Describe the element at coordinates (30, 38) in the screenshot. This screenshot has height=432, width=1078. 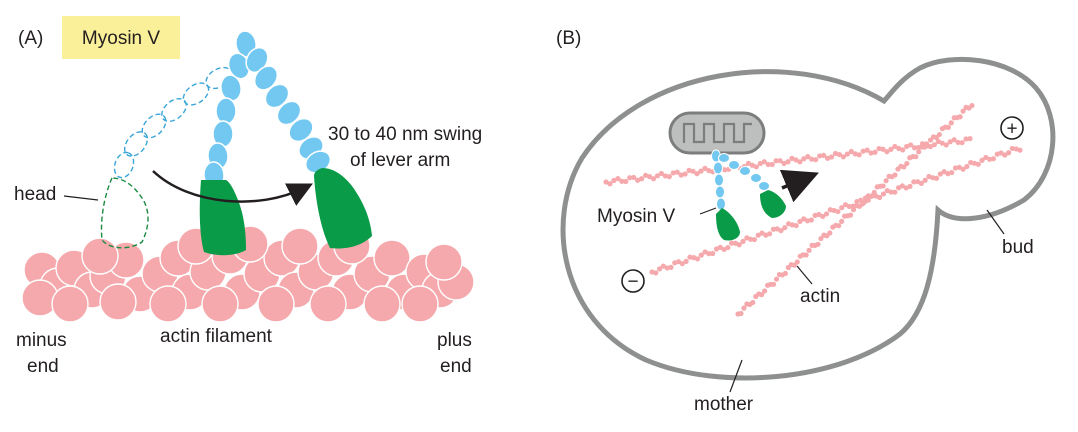
I see `panel-a-label: (A)` at that location.